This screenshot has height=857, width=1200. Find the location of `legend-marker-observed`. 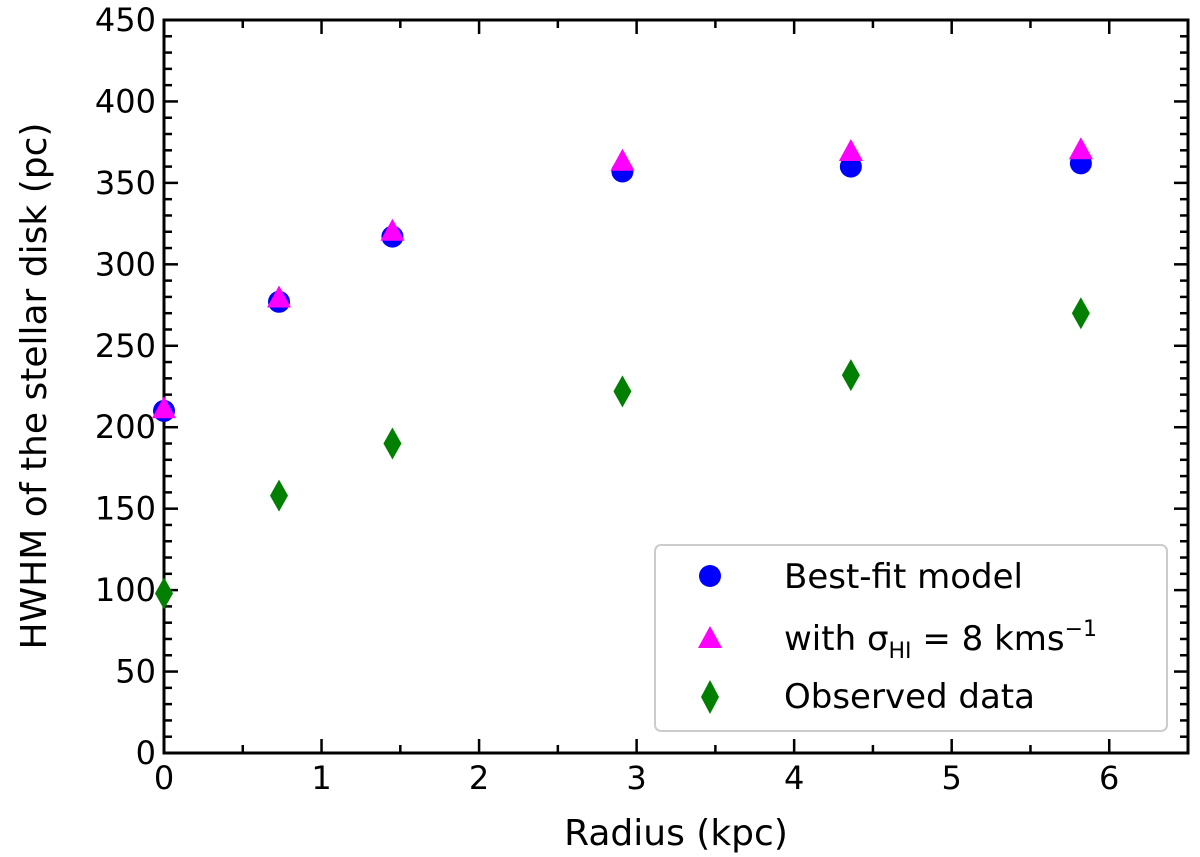

legend-marker-observed is located at coordinates (710, 697).